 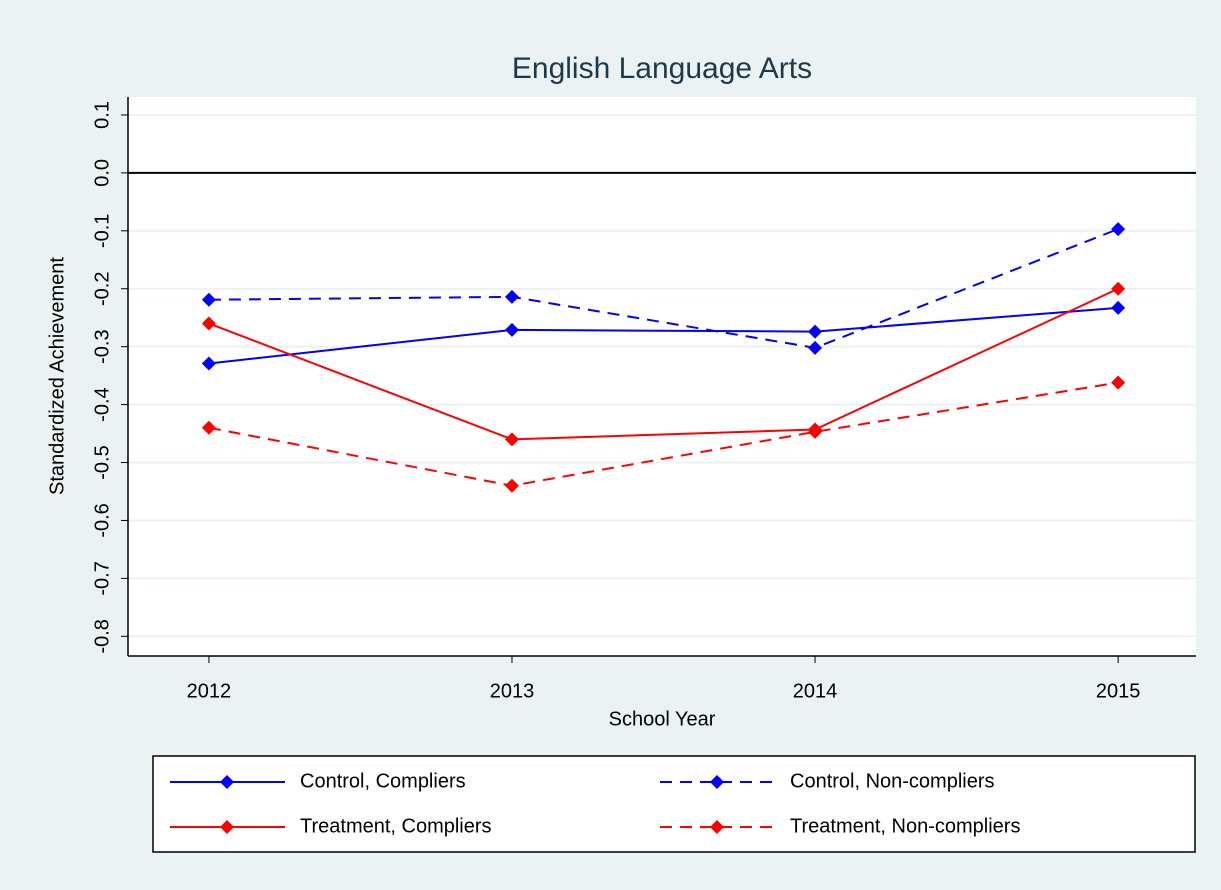 I want to click on y-tick-label: -0.1, so click(x=102, y=231).